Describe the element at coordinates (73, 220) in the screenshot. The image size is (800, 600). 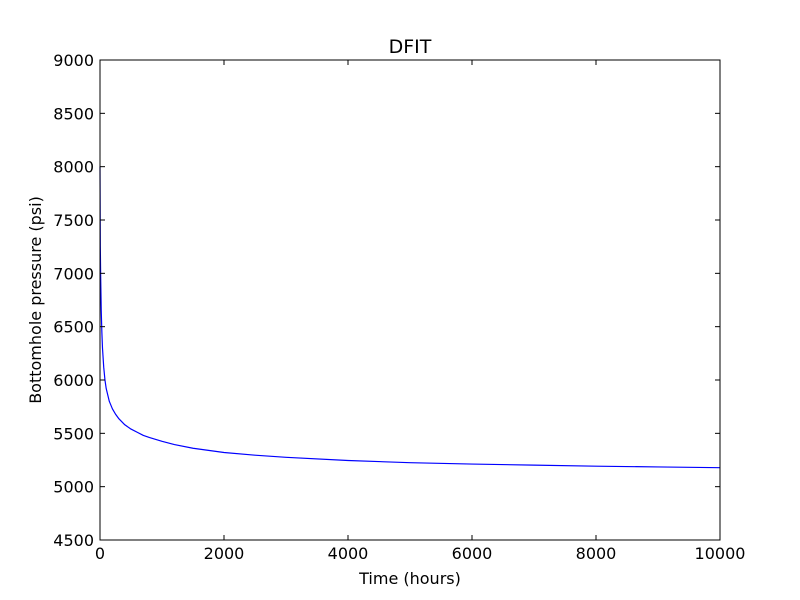
I see `y-tick-label: 7500` at that location.